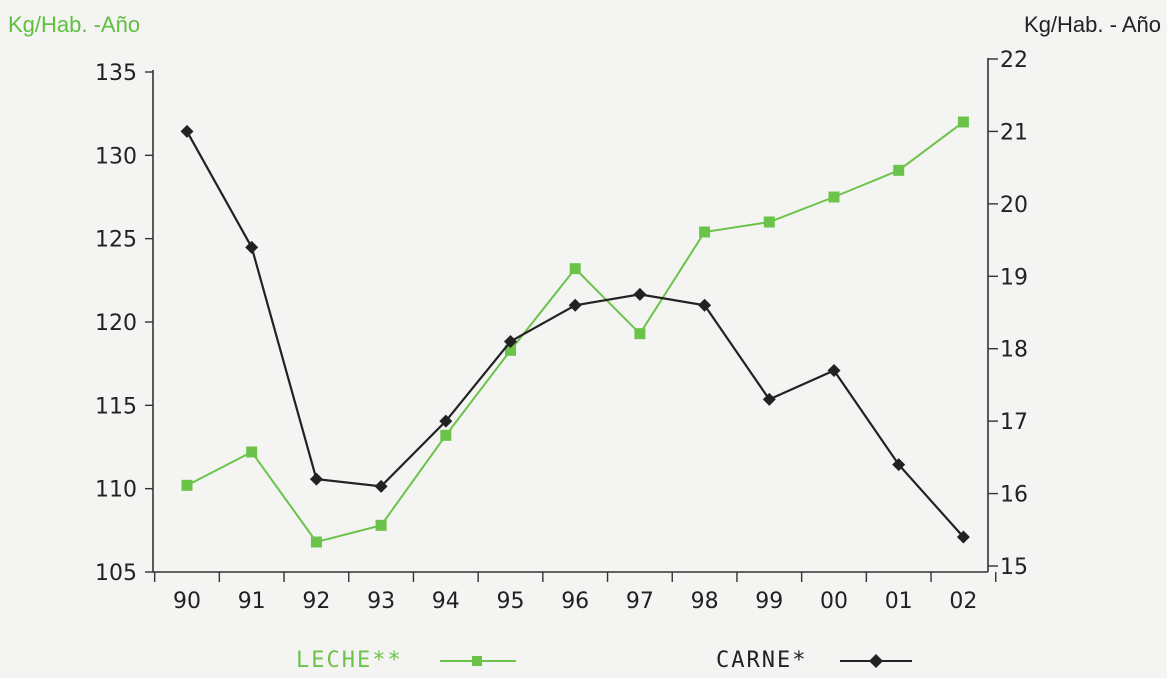 The height and width of the screenshot is (678, 1167). What do you see at coordinates (1014, 60) in the screenshot?
I see `right-tick-label: 22` at bounding box center [1014, 60].